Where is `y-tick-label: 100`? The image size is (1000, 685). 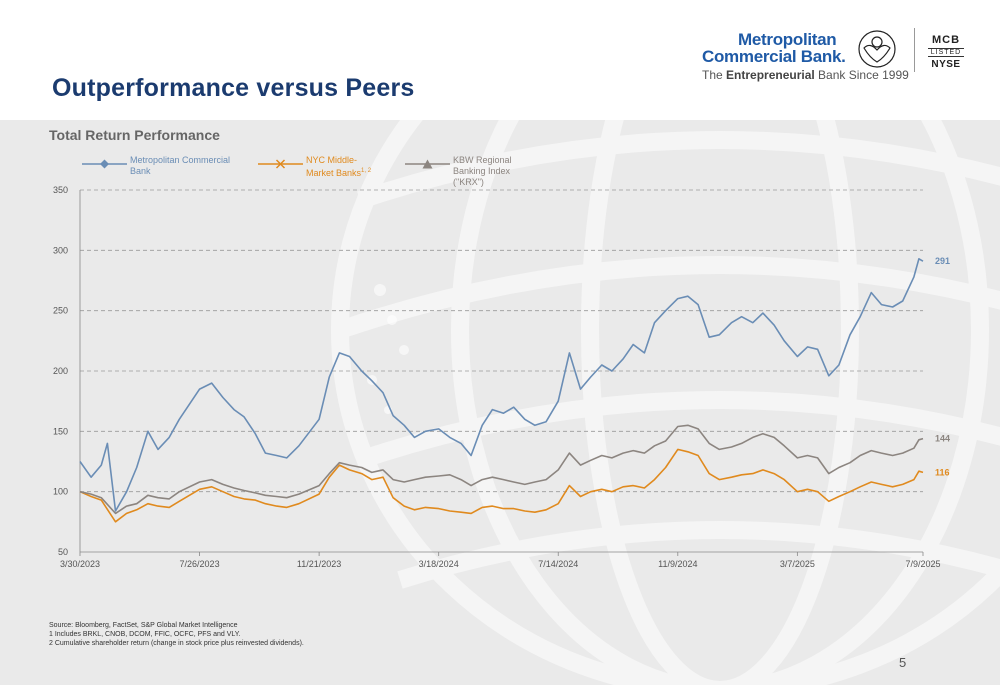
y-tick-label: 100 is located at coordinates (60, 492).